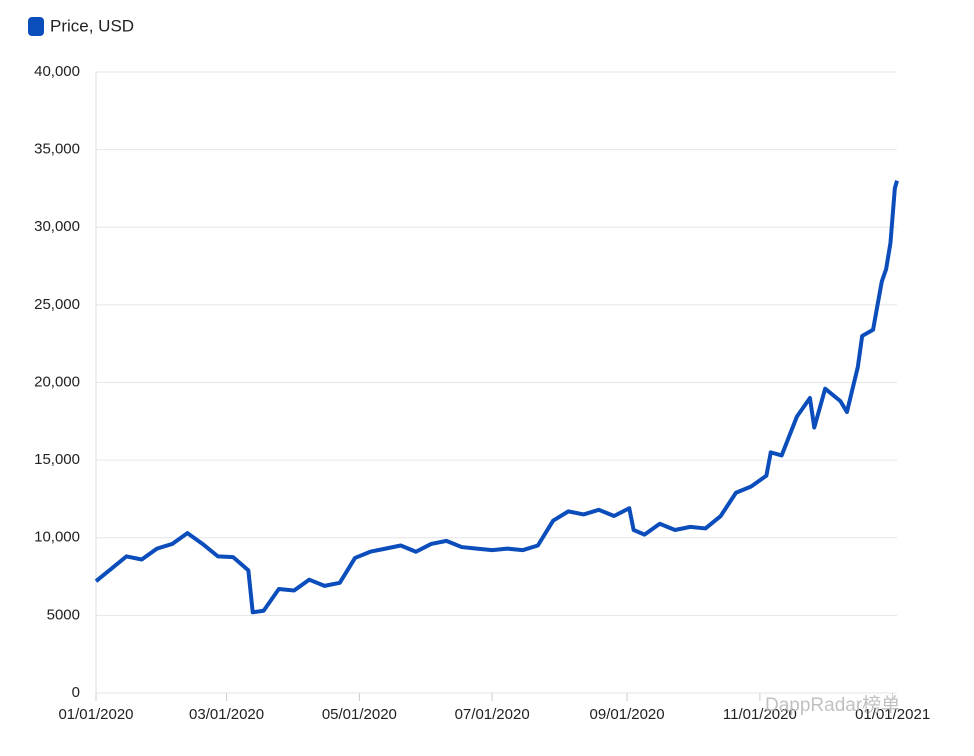 This screenshot has width=974, height=756. What do you see at coordinates (492, 714) in the screenshot?
I see `x-tick-label: 07/01/2020` at bounding box center [492, 714].